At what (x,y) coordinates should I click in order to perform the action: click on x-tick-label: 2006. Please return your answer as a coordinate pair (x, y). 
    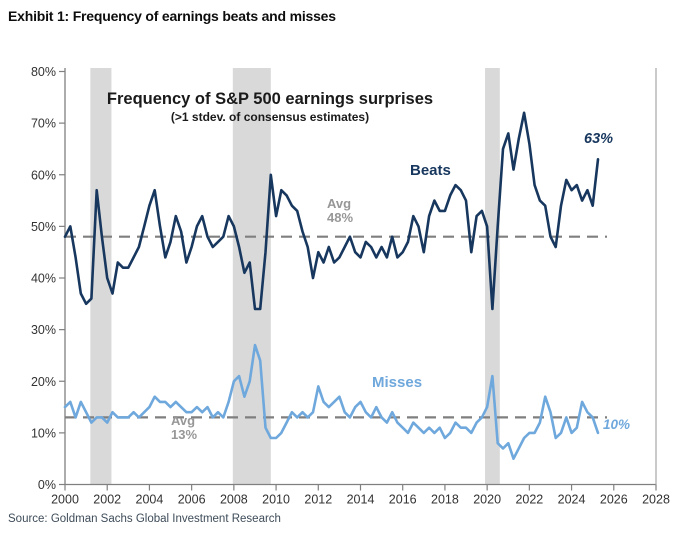
    Looking at the image, I should click on (192, 500).